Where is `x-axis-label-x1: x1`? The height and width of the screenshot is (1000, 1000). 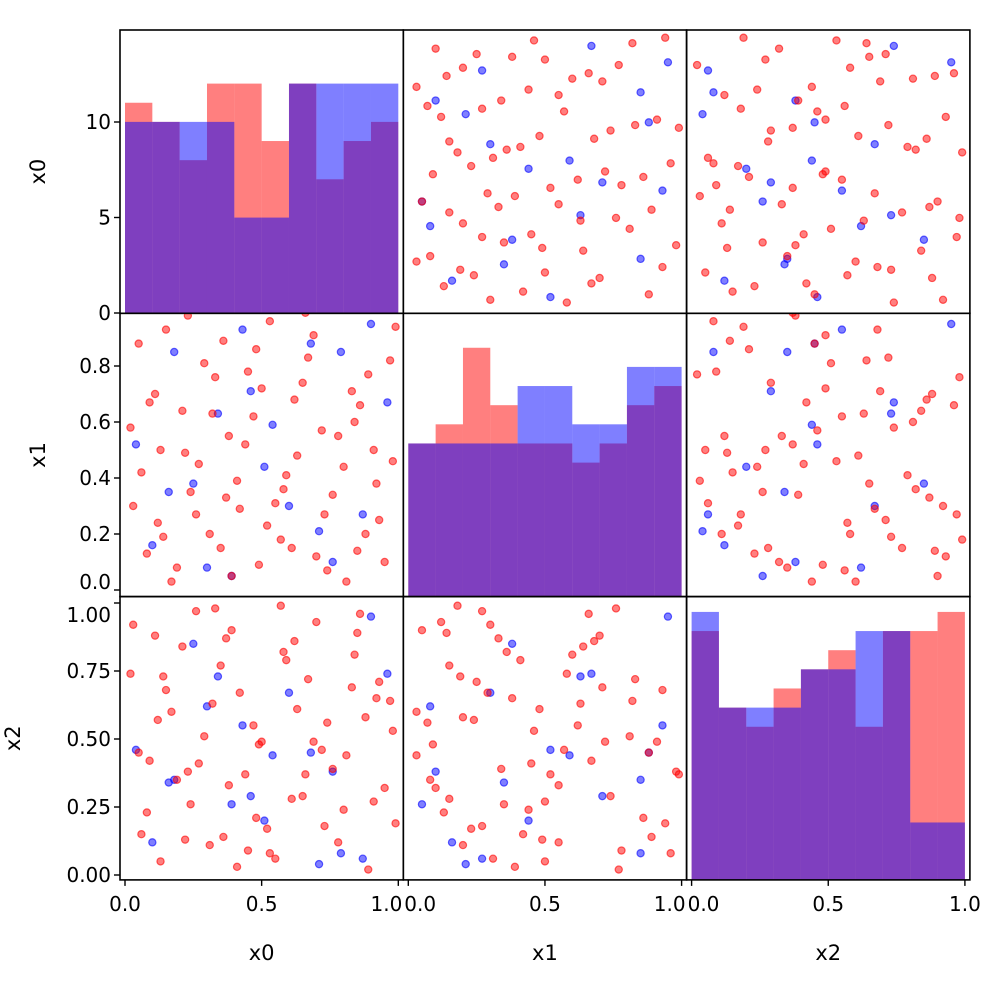
x-axis-label-x1: x1 is located at coordinates (545, 953).